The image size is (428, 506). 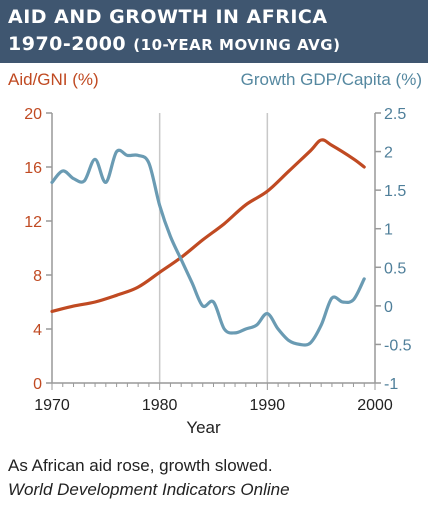 What do you see at coordinates (52, 405) in the screenshot?
I see `x-tick-label: 1970` at bounding box center [52, 405].